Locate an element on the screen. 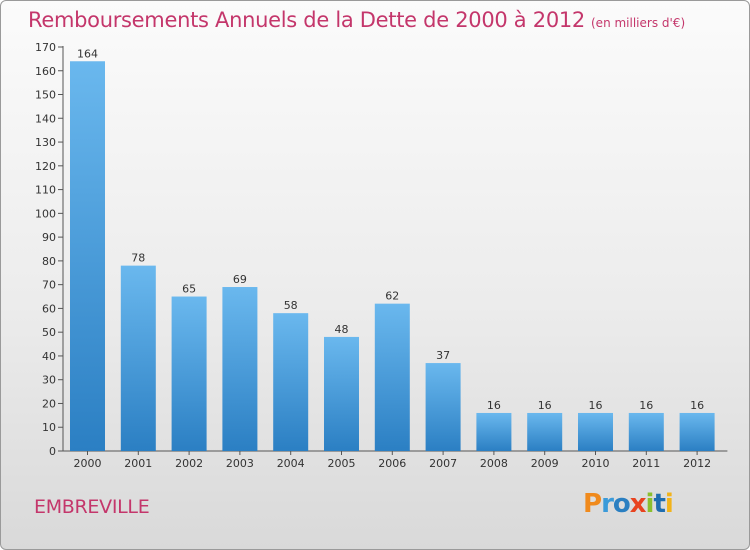 The height and width of the screenshot is (550, 750). y-tick-label: 20 is located at coordinates (49, 403).